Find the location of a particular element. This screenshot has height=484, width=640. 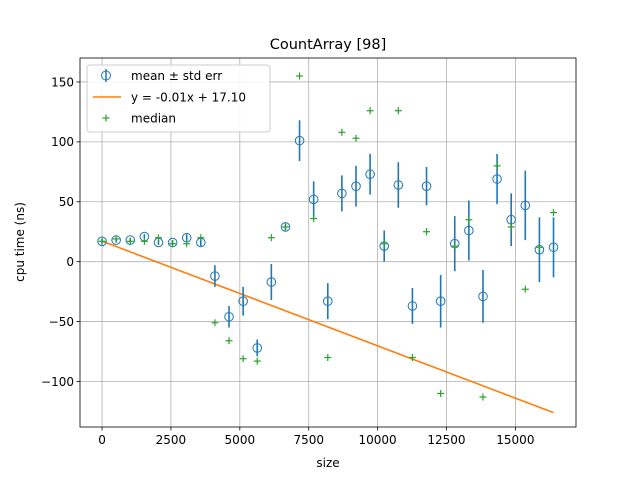

x-tick-label: 15000 is located at coordinates (515, 440).